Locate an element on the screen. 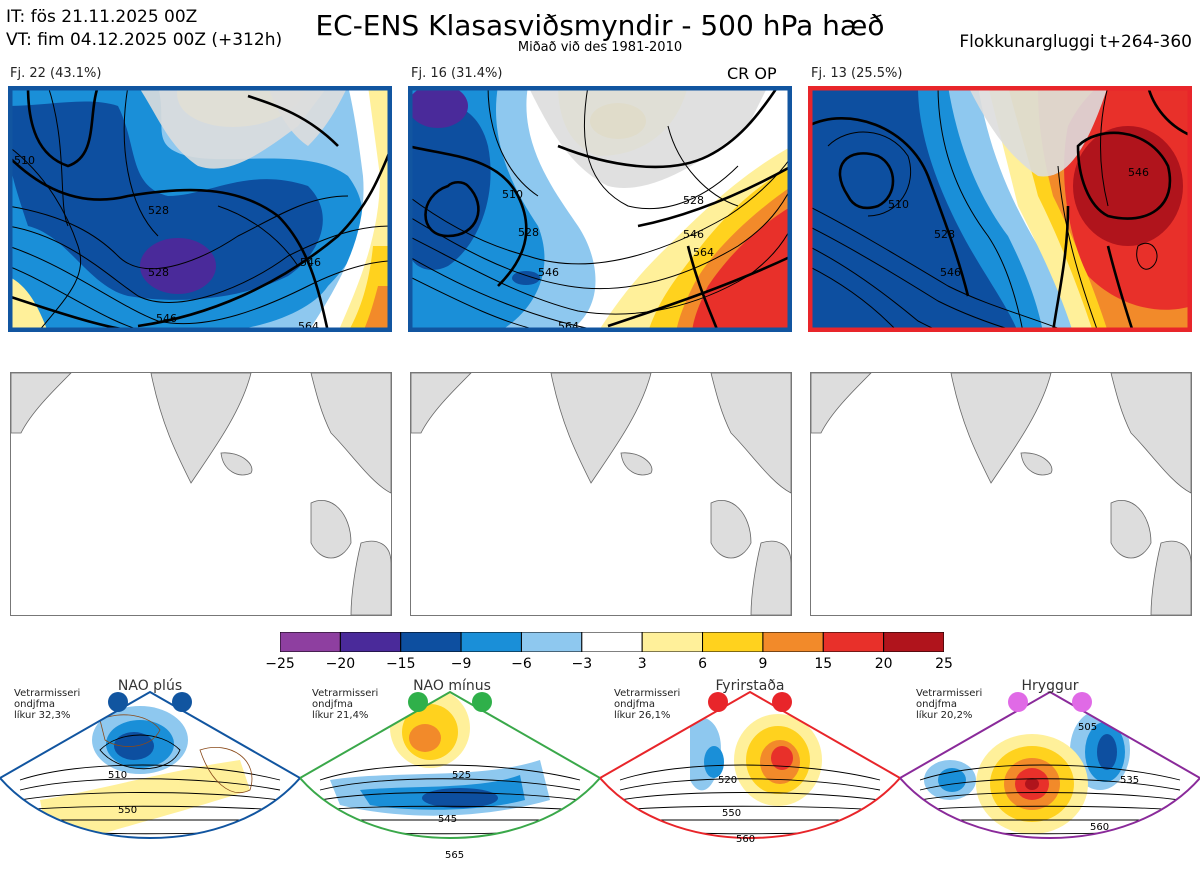 The height and width of the screenshot is (875, 1200). cluster-3-contour-label-3: 546 is located at coordinates (950, 272).